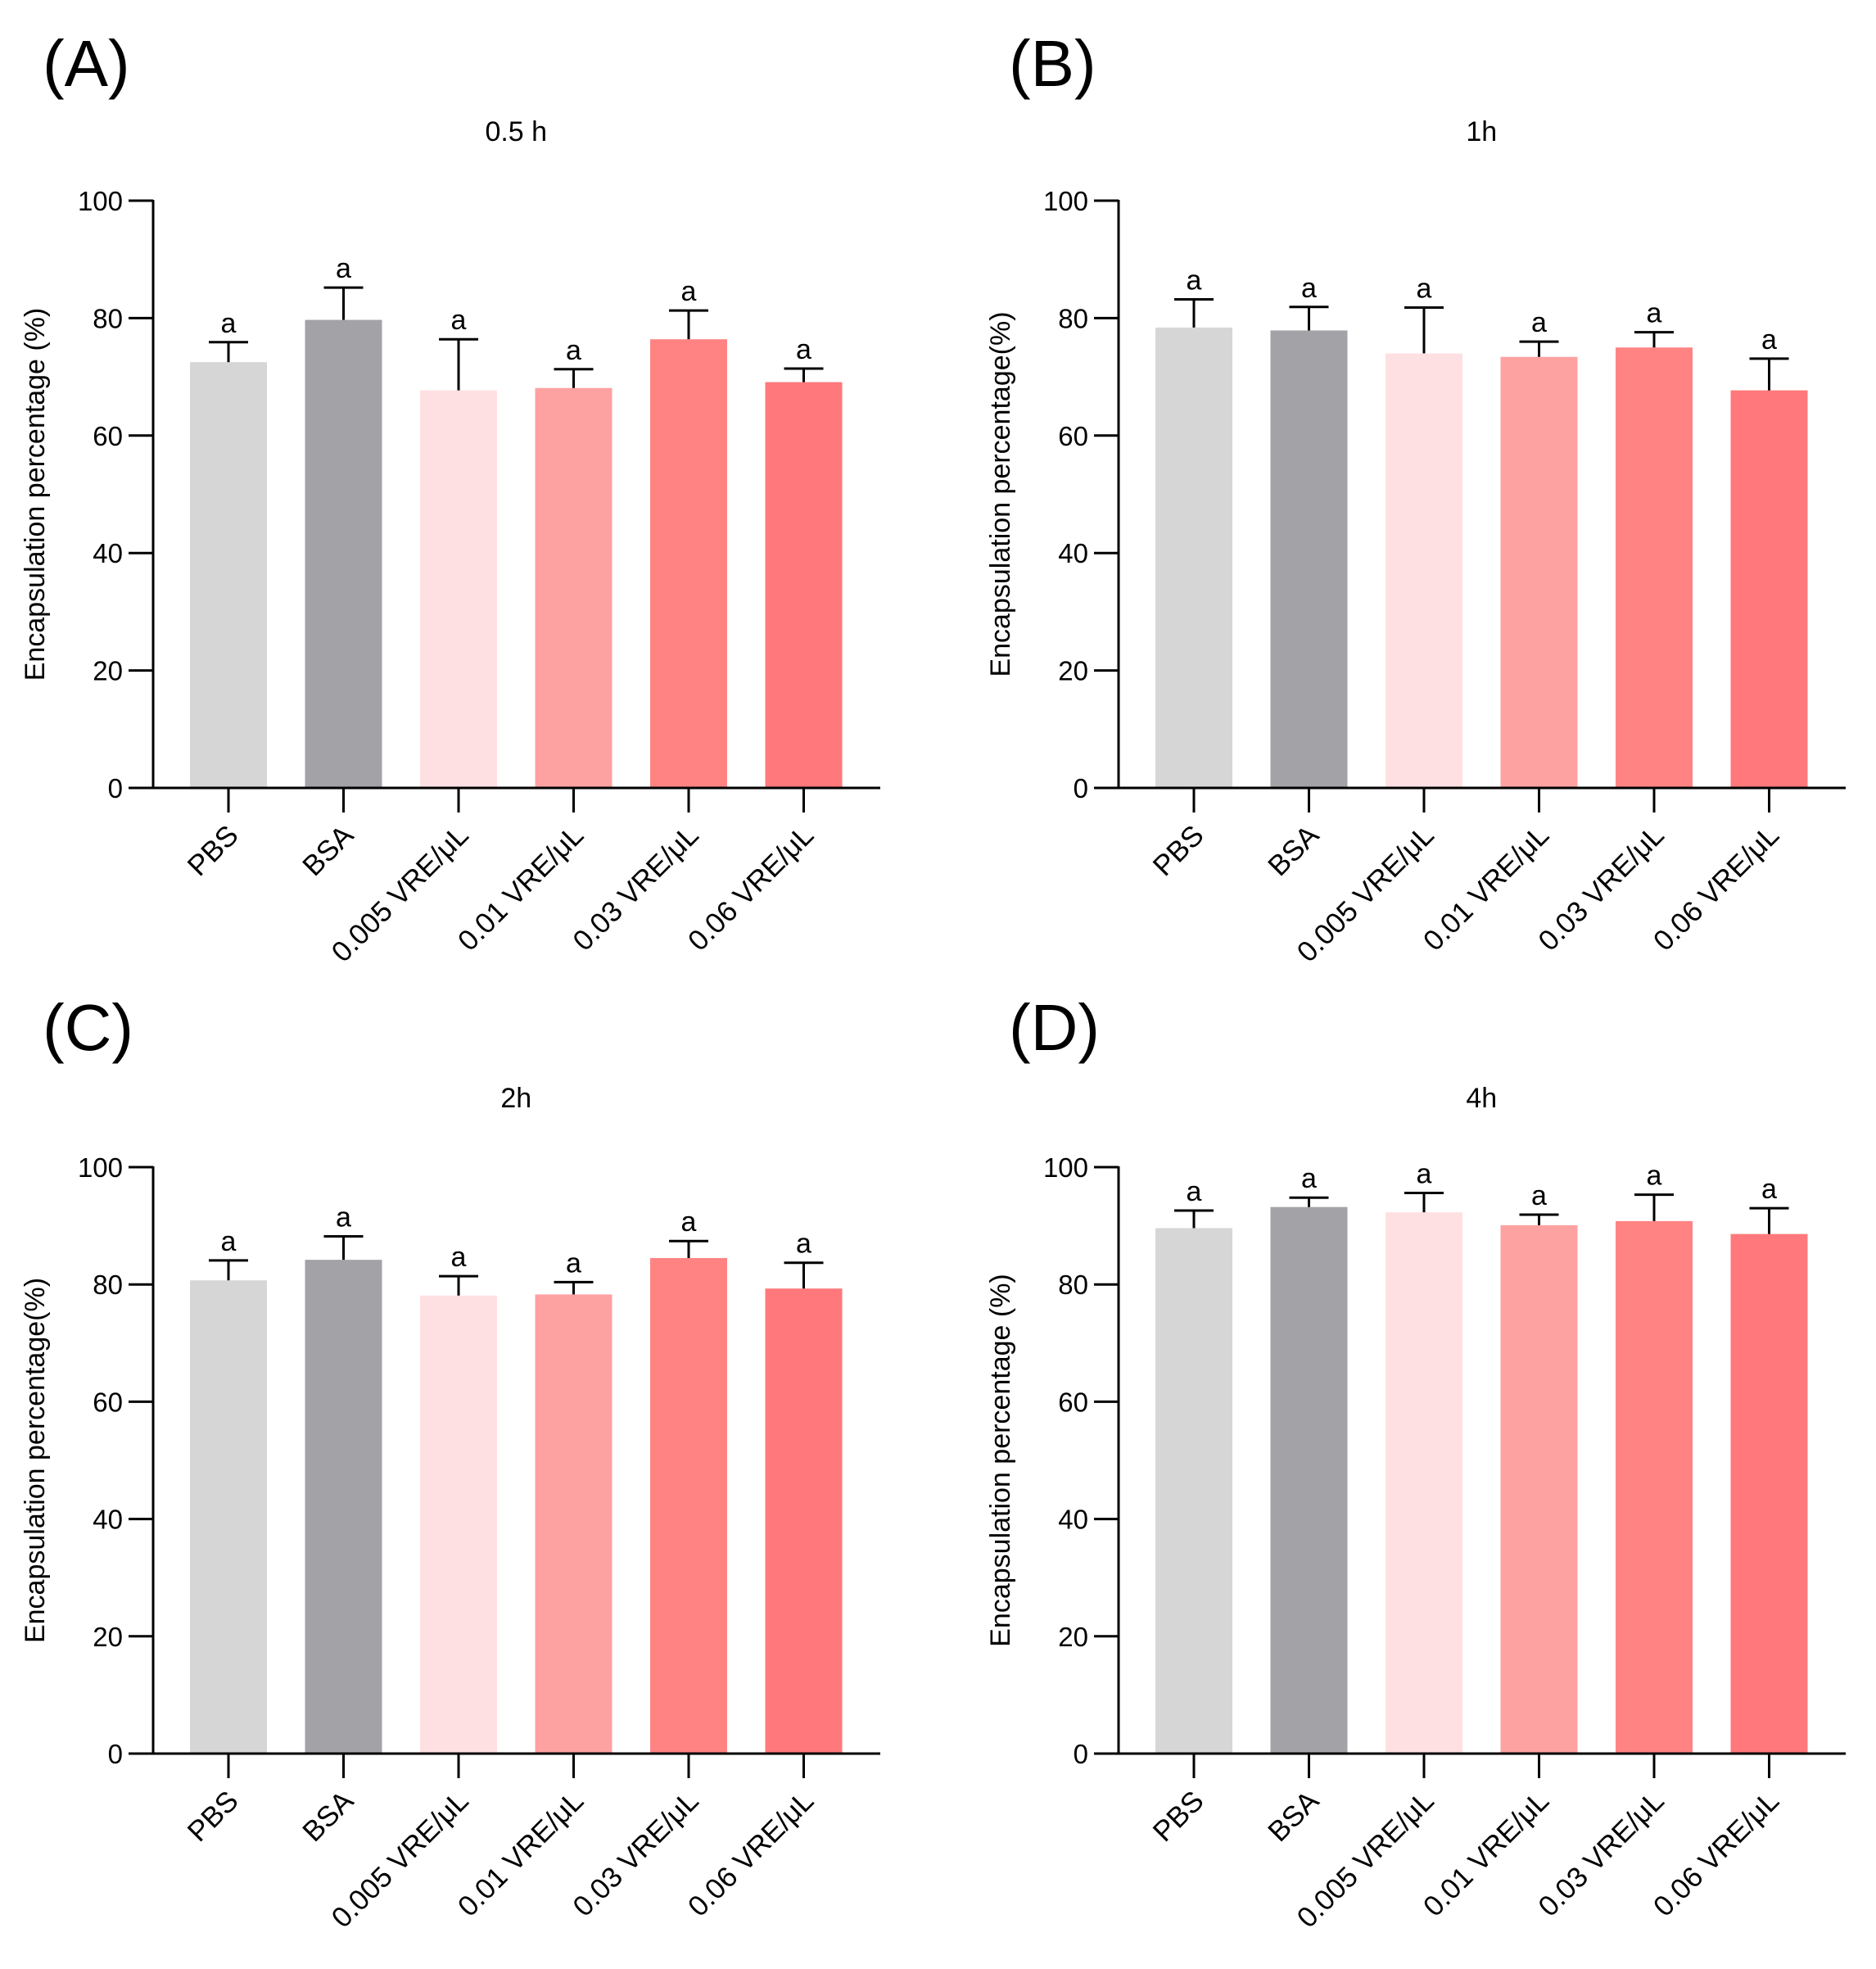 This screenshot has height=1969, width=1876. Describe the element at coordinates (1052, 63) in the screenshot. I see `panel-letter: (B)` at that location.